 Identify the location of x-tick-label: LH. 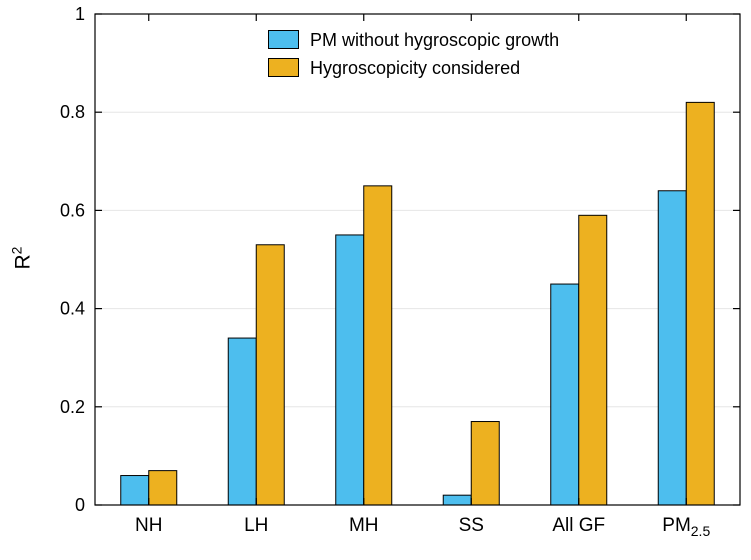
(256, 525).